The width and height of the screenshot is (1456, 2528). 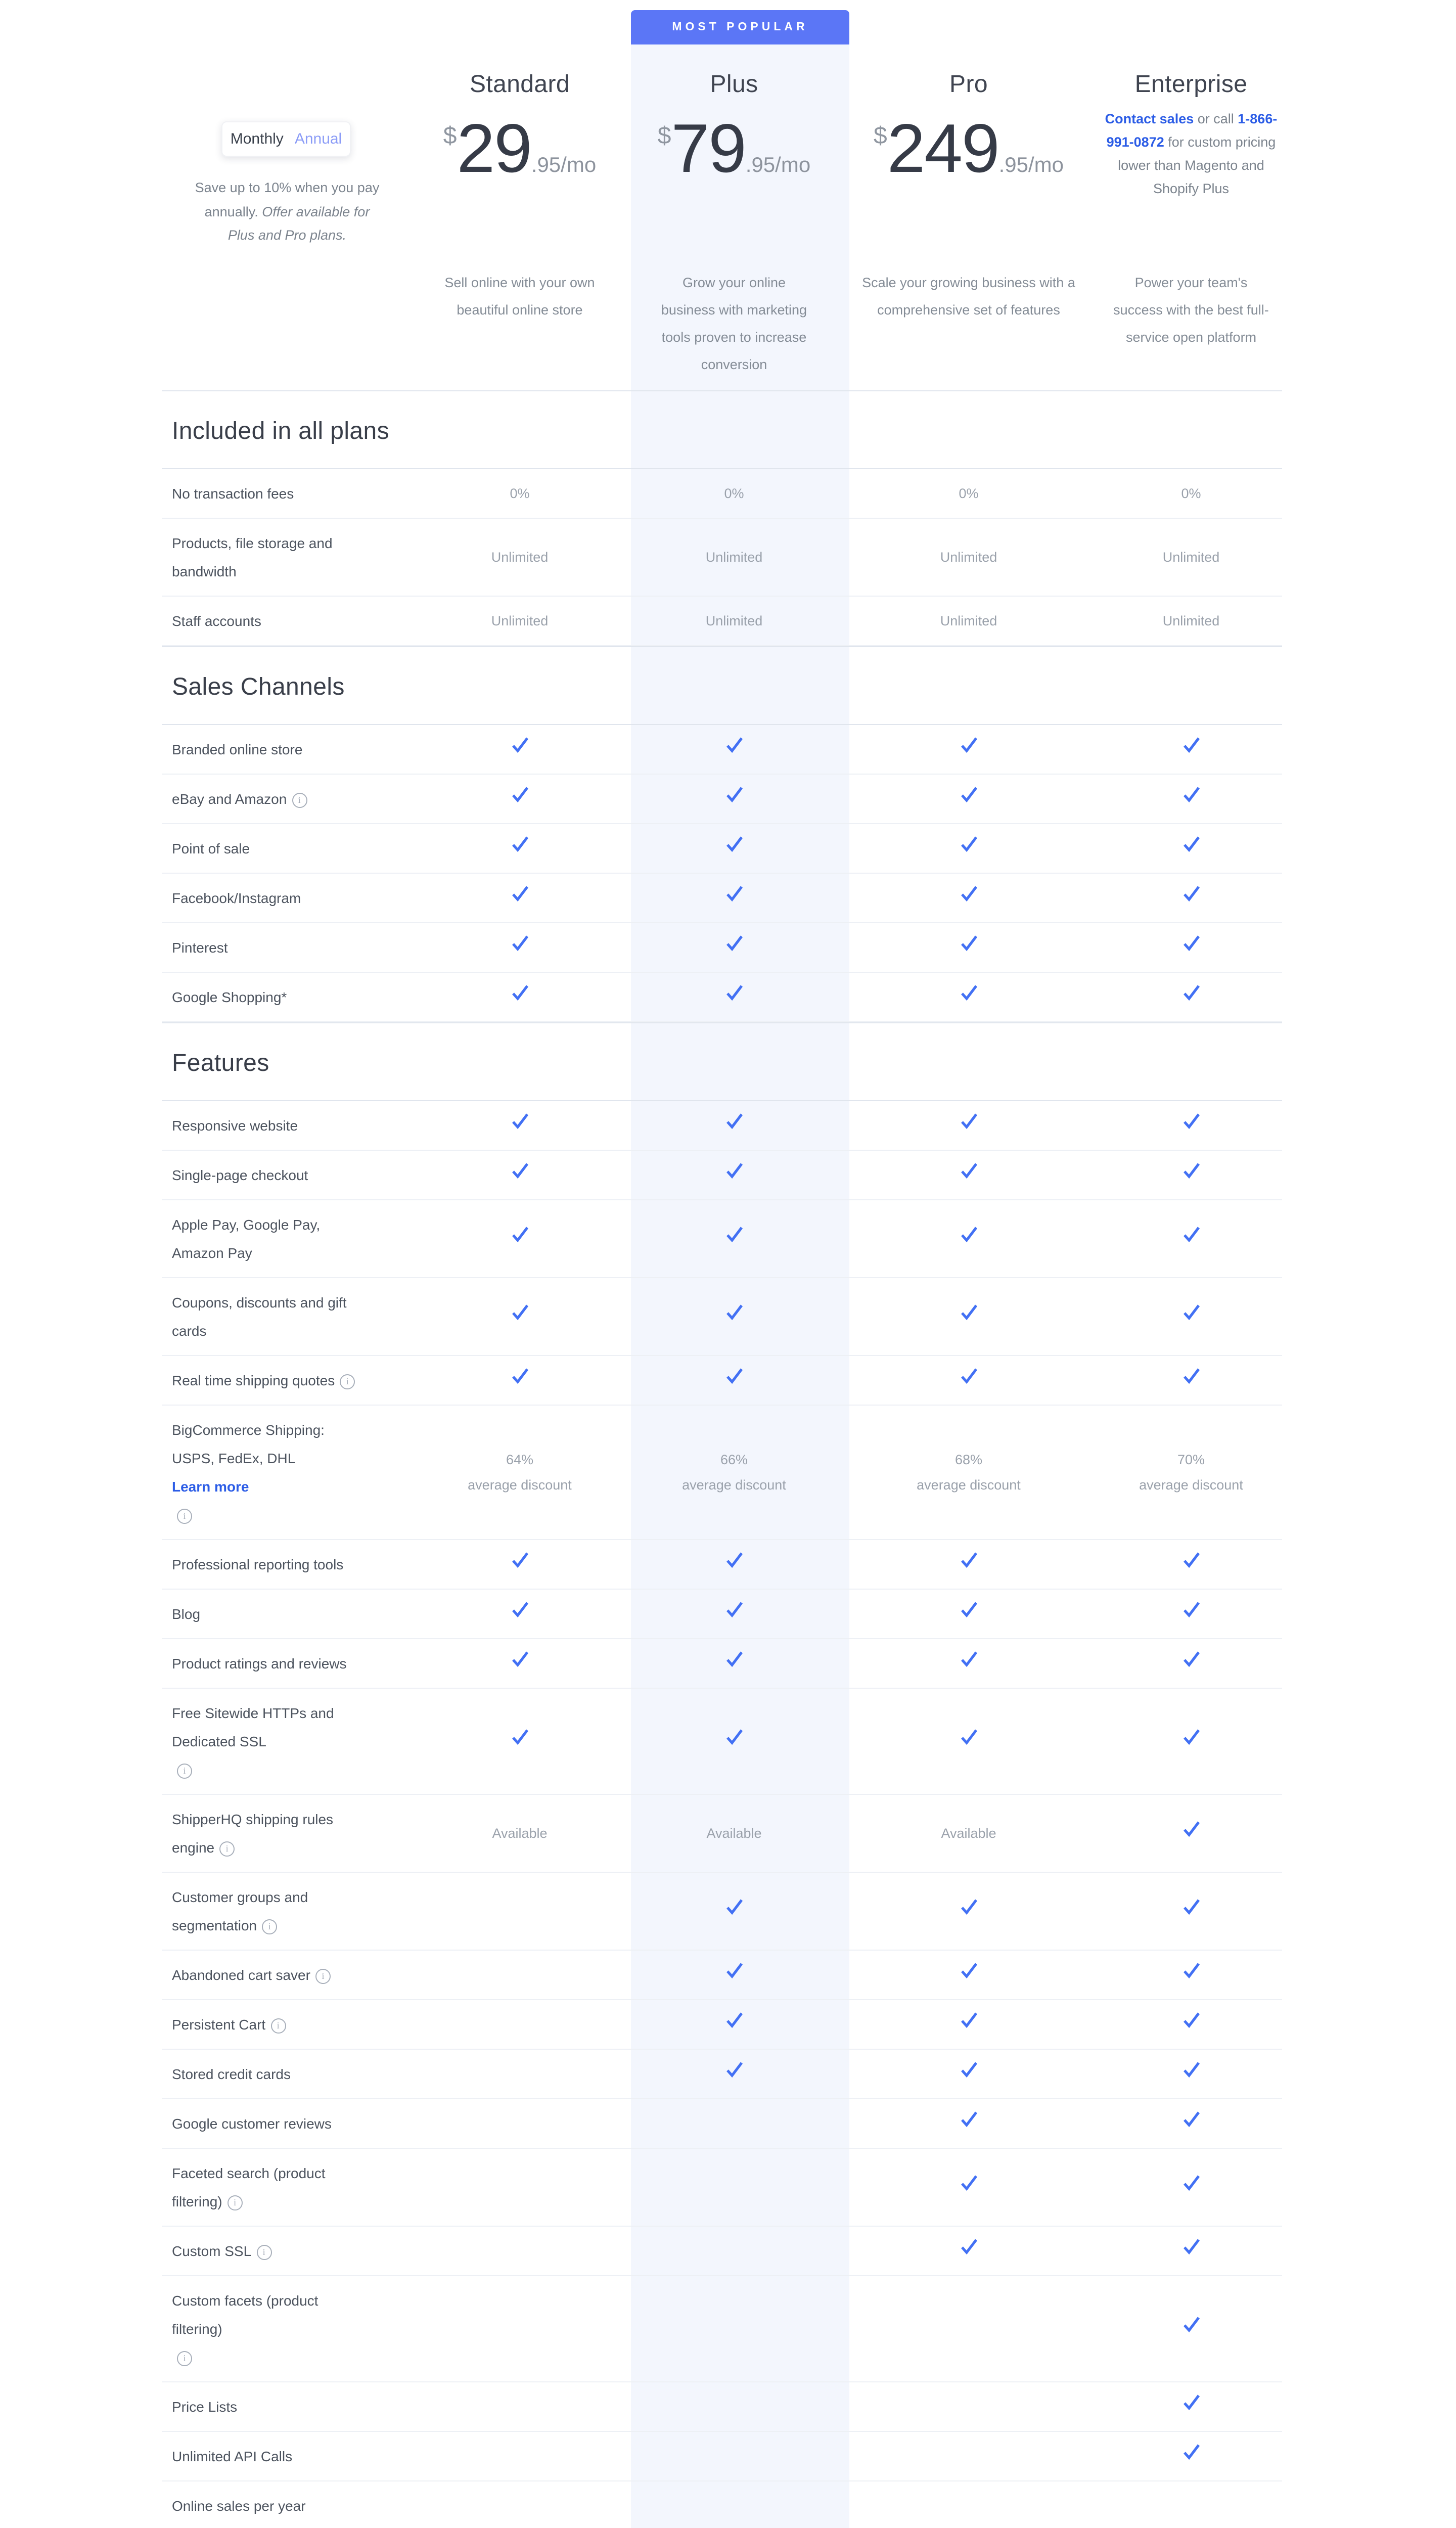 What do you see at coordinates (240, 1912) in the screenshot?
I see `row-label: Customer groups and segmentation i` at bounding box center [240, 1912].